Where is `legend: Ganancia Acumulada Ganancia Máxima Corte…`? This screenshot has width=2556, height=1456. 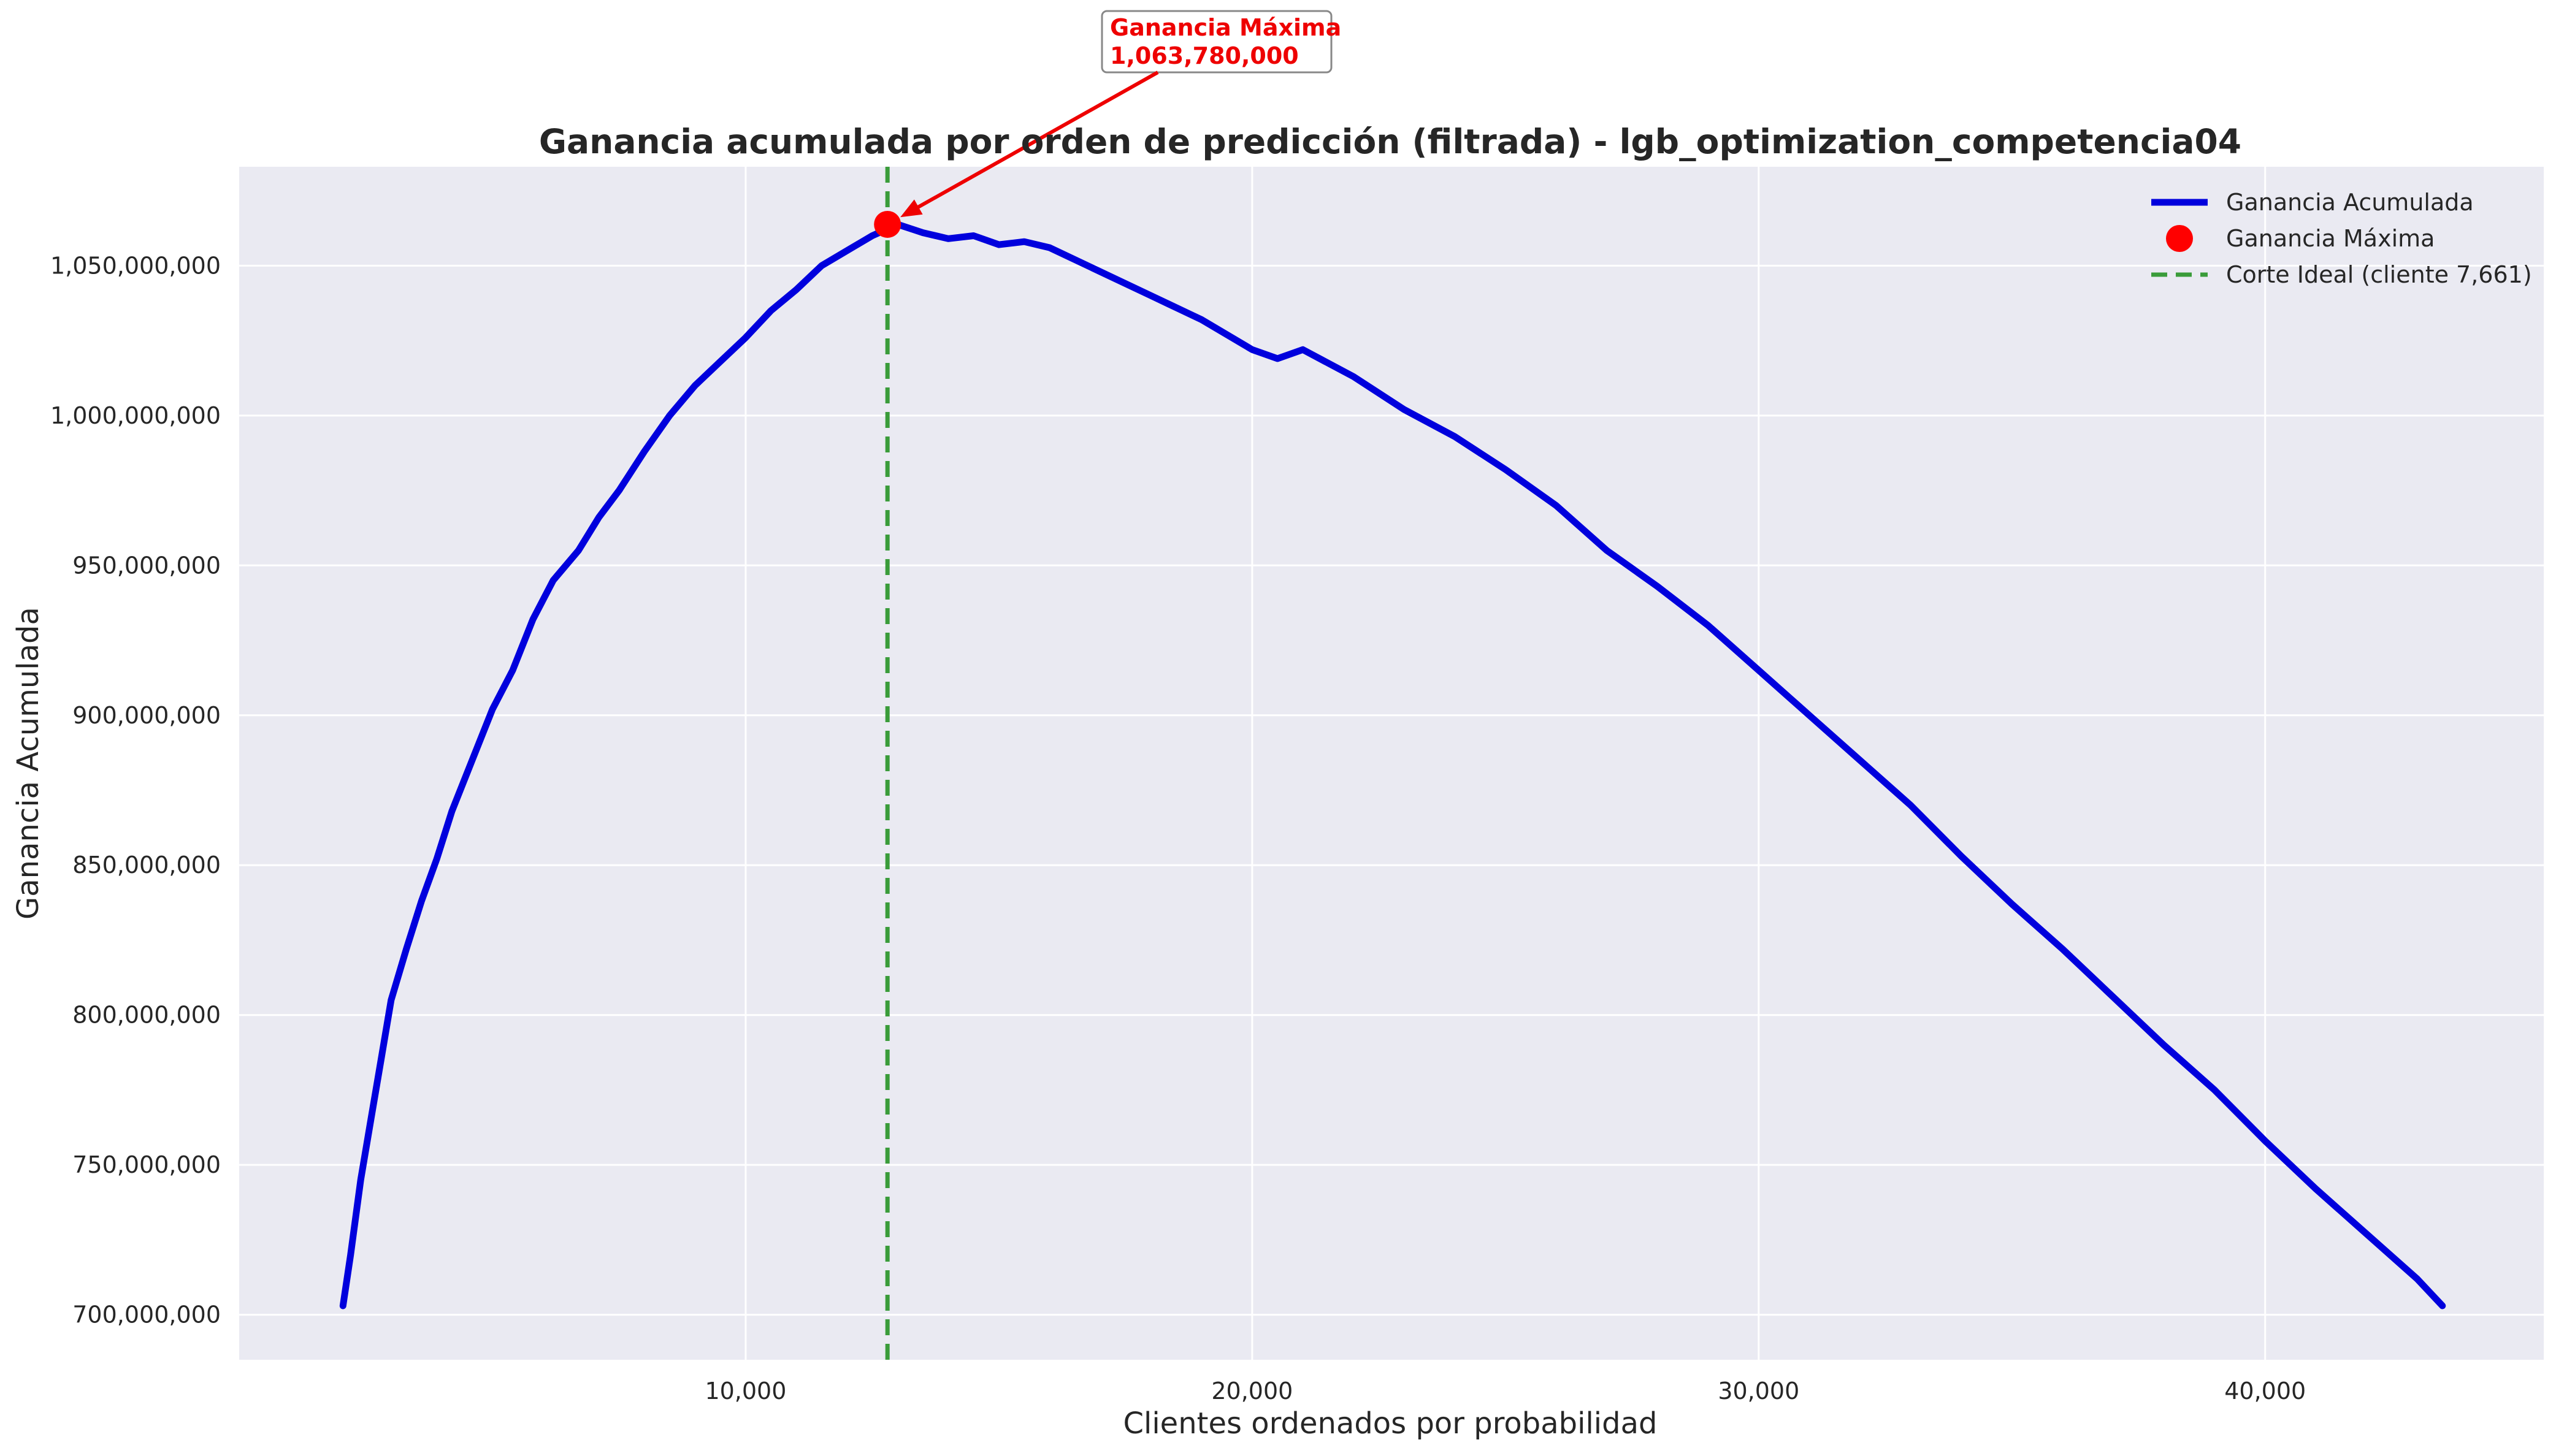 legend: Ganancia Acumulada Ganancia Máxima Corte… is located at coordinates (2341, 238).